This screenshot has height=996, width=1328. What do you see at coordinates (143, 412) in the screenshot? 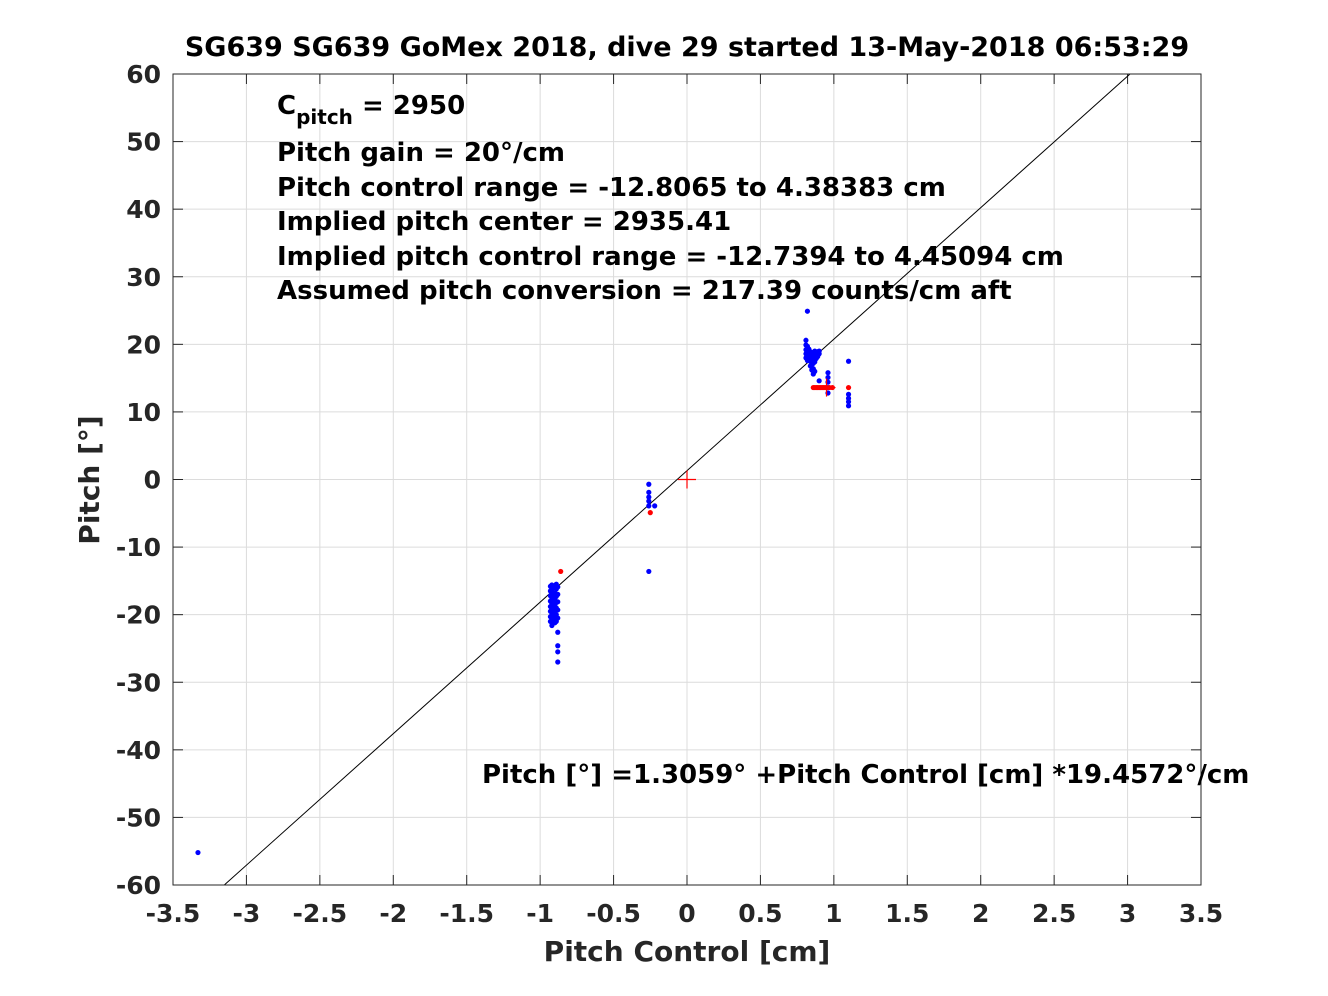
I see `y-tick-label: 10` at bounding box center [143, 412].